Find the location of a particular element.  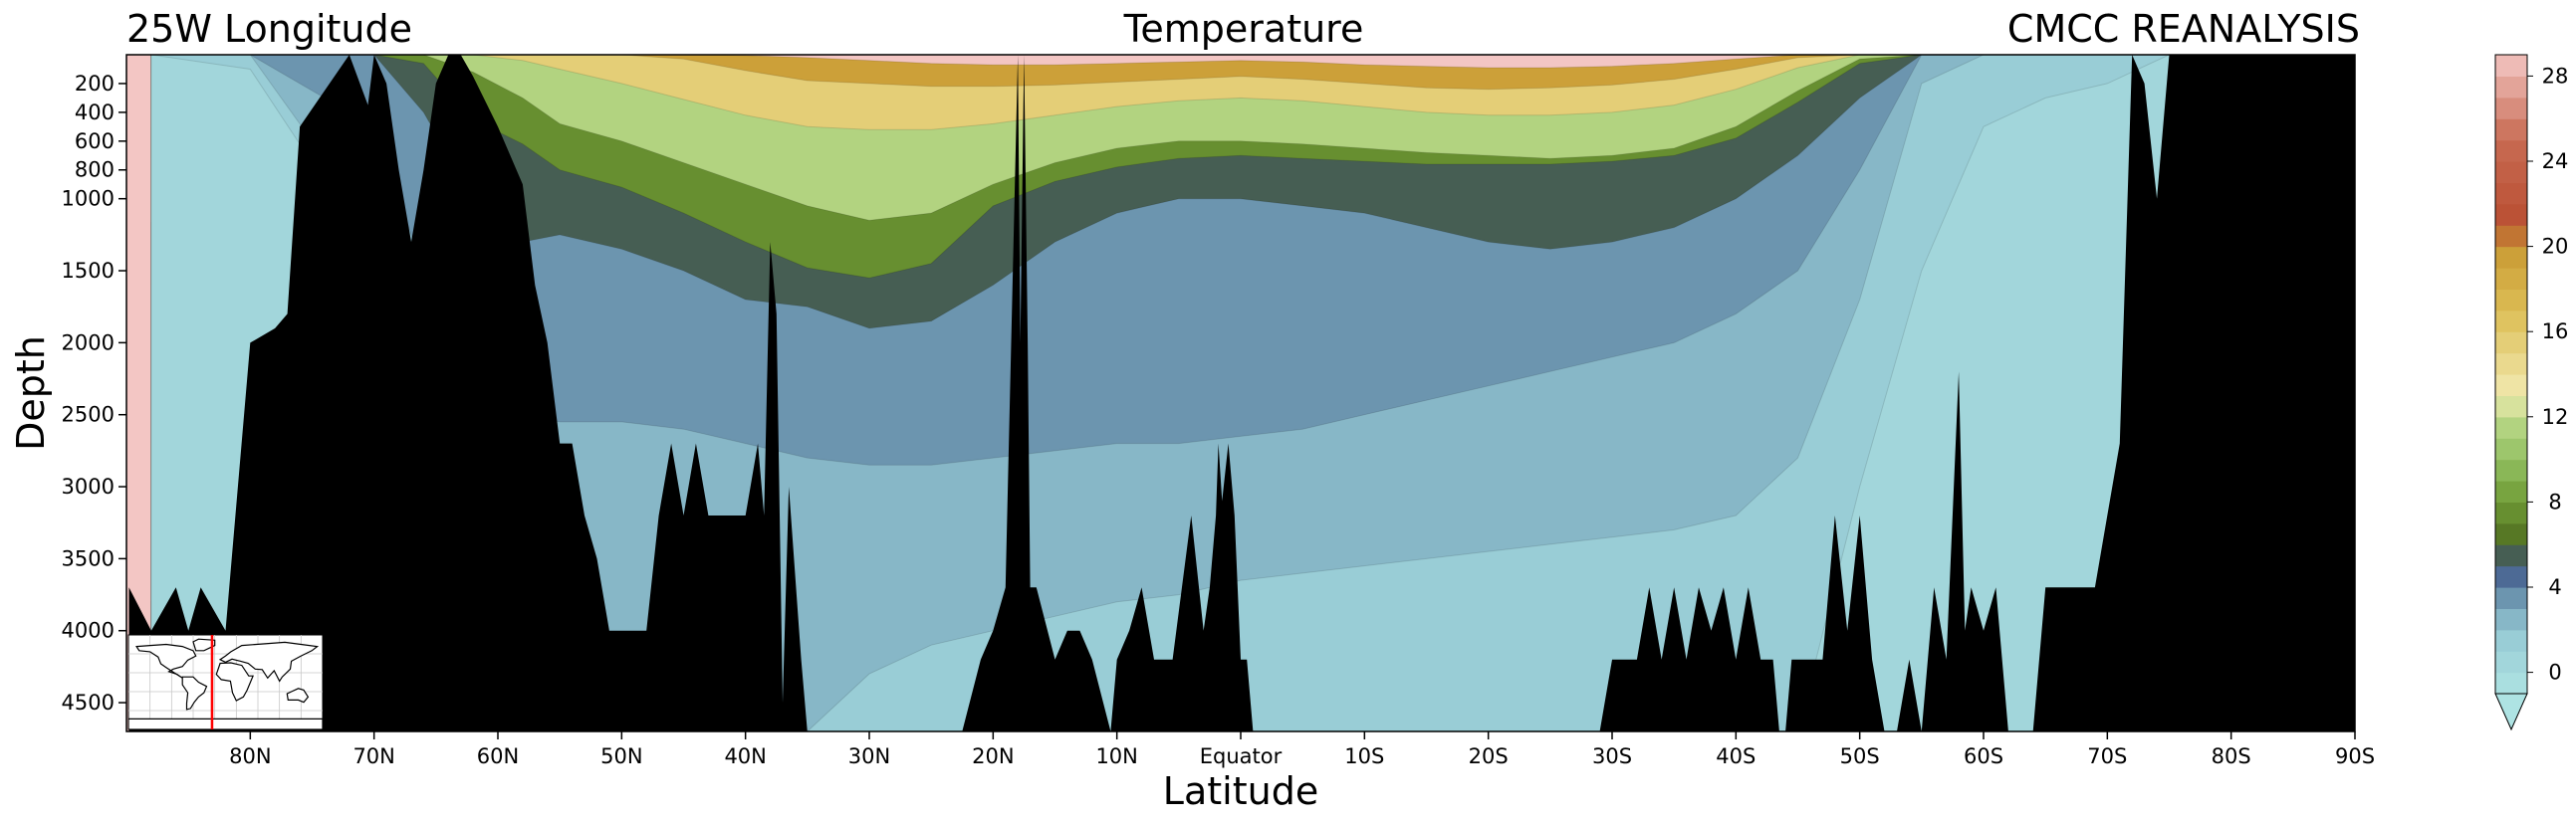

x-tick-label: 20N is located at coordinates (993, 756).